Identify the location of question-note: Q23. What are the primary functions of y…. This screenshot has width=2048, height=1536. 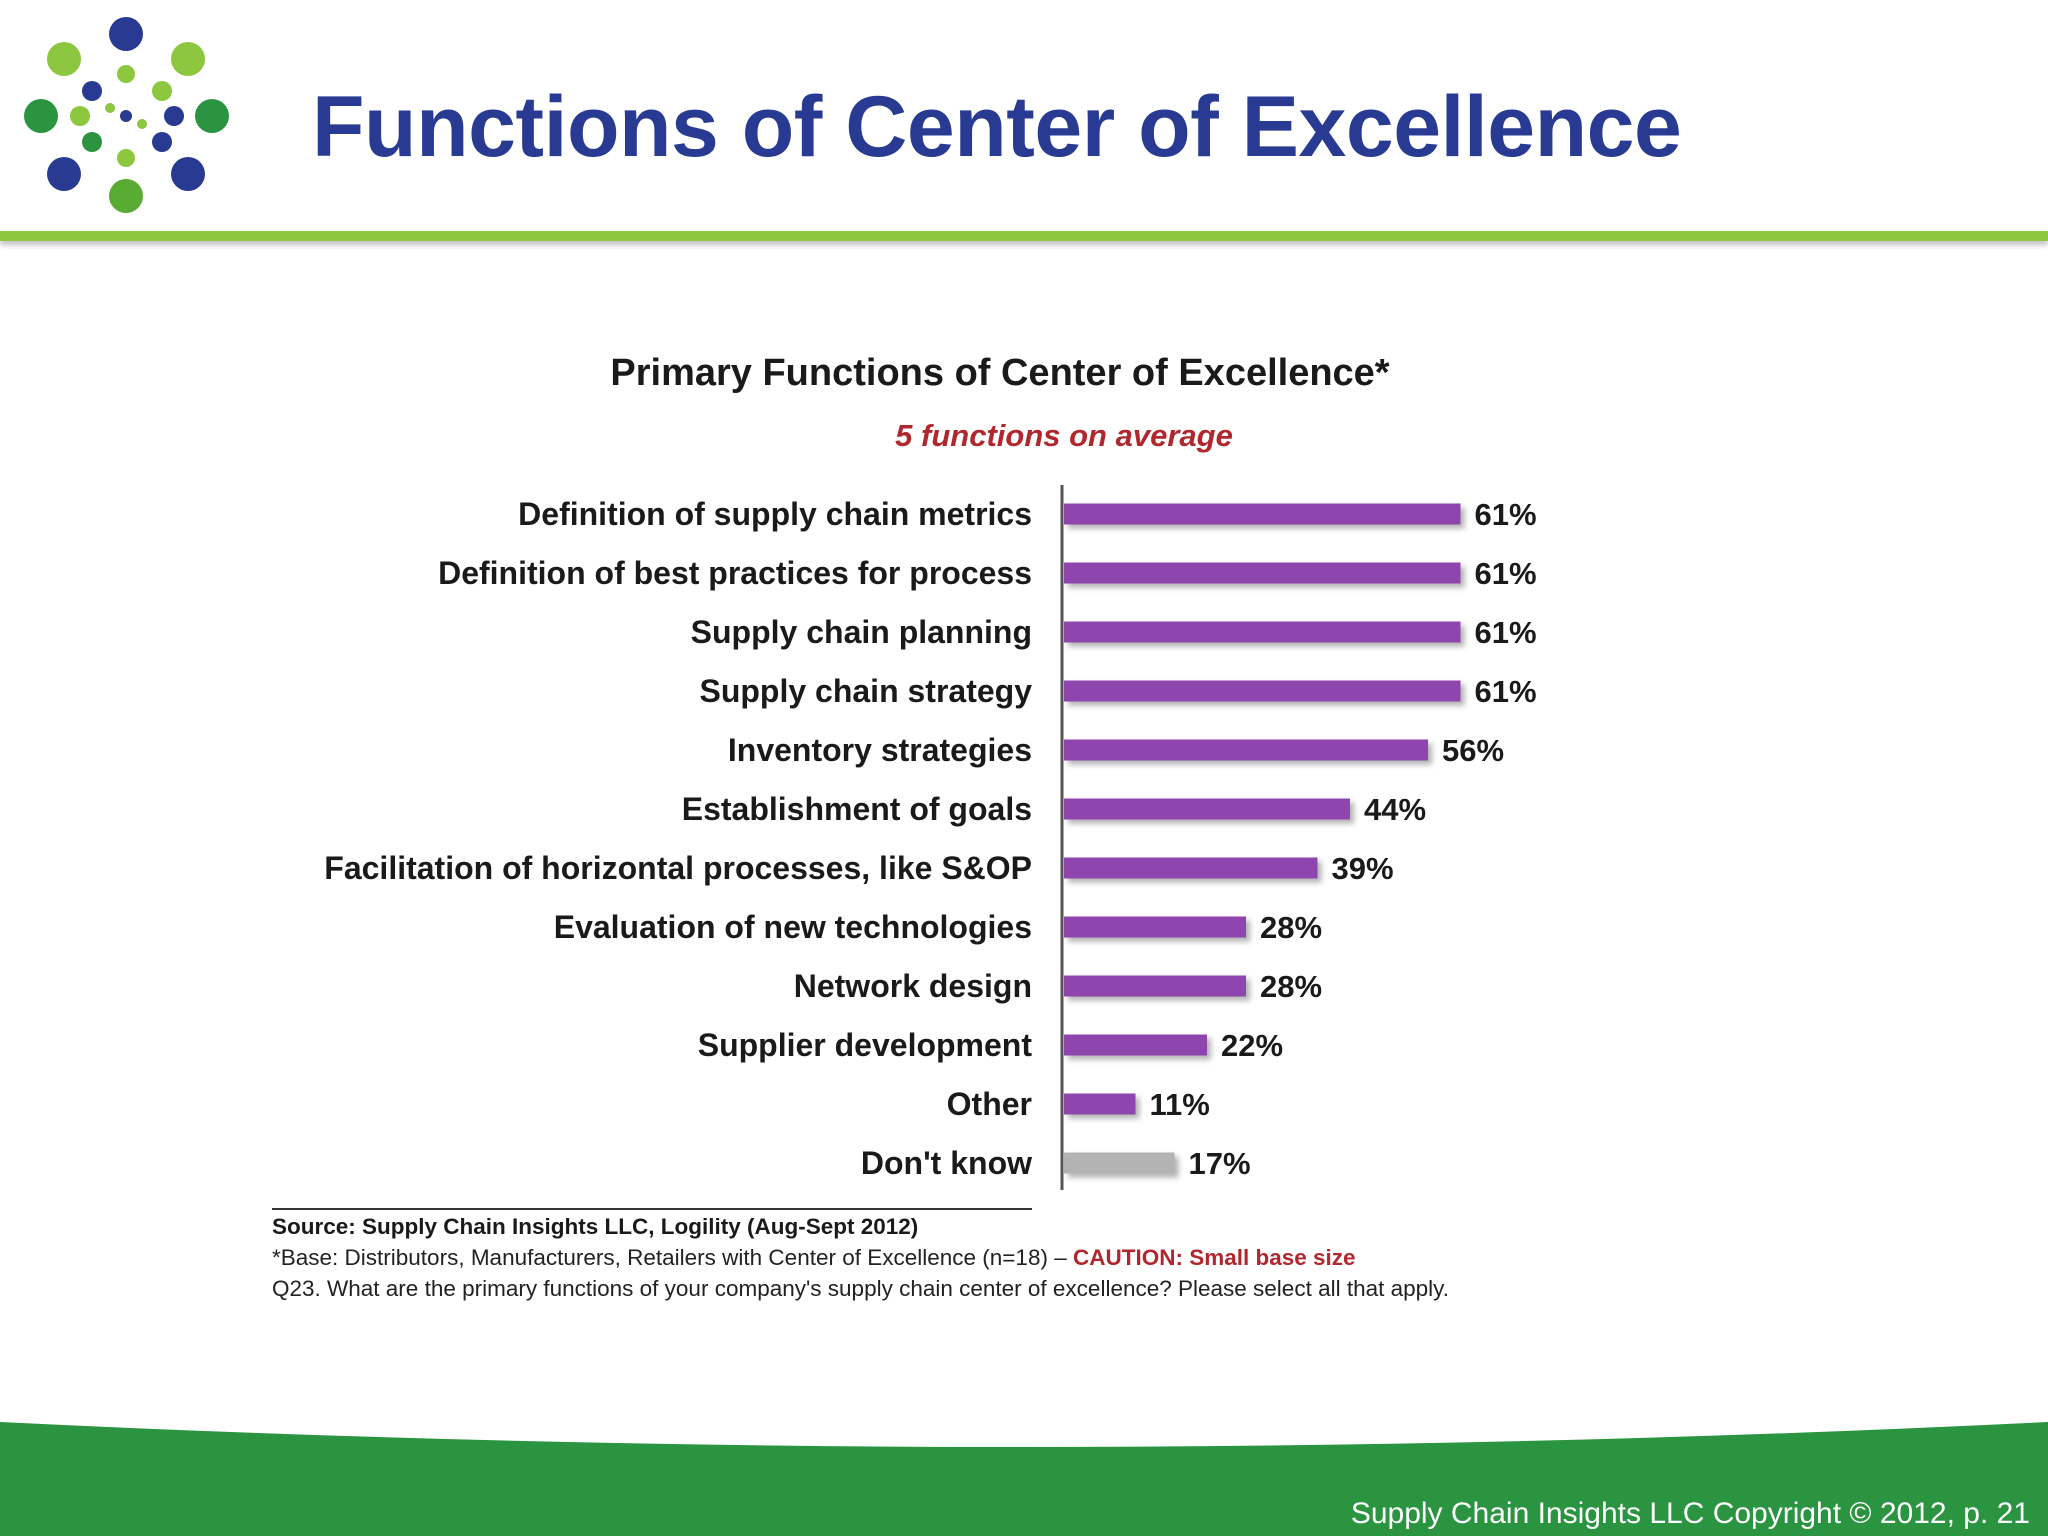
(860, 1288).